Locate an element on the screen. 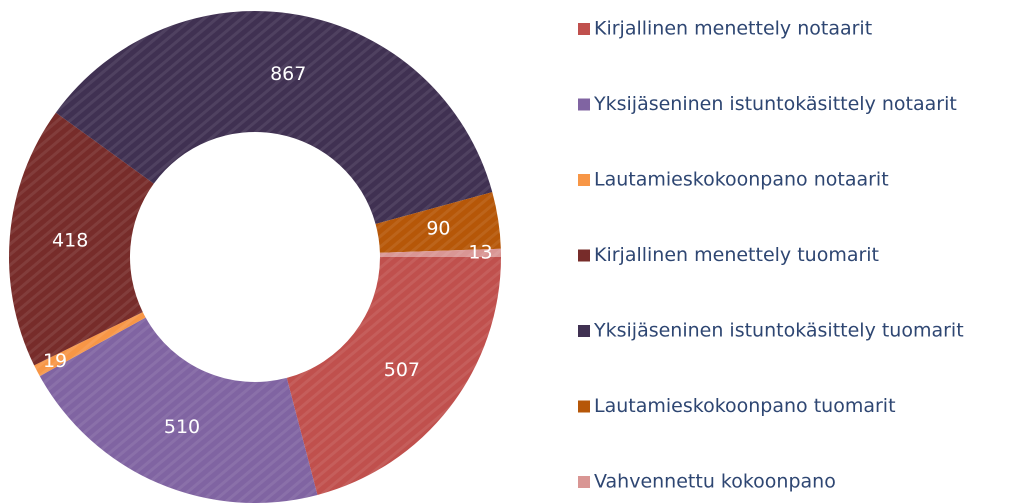  data-label: 19 is located at coordinates (55, 361).